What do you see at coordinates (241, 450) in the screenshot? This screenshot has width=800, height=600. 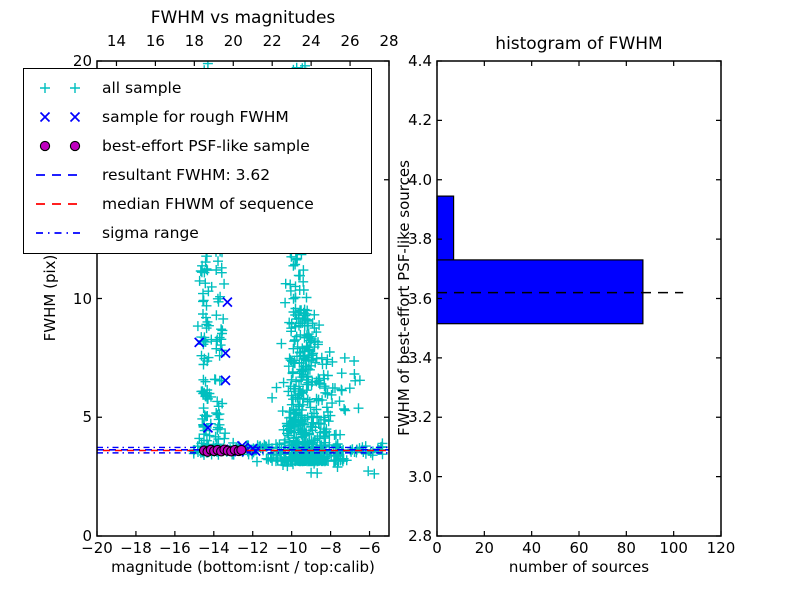 I see `psf-sample-marker` at bounding box center [241, 450].